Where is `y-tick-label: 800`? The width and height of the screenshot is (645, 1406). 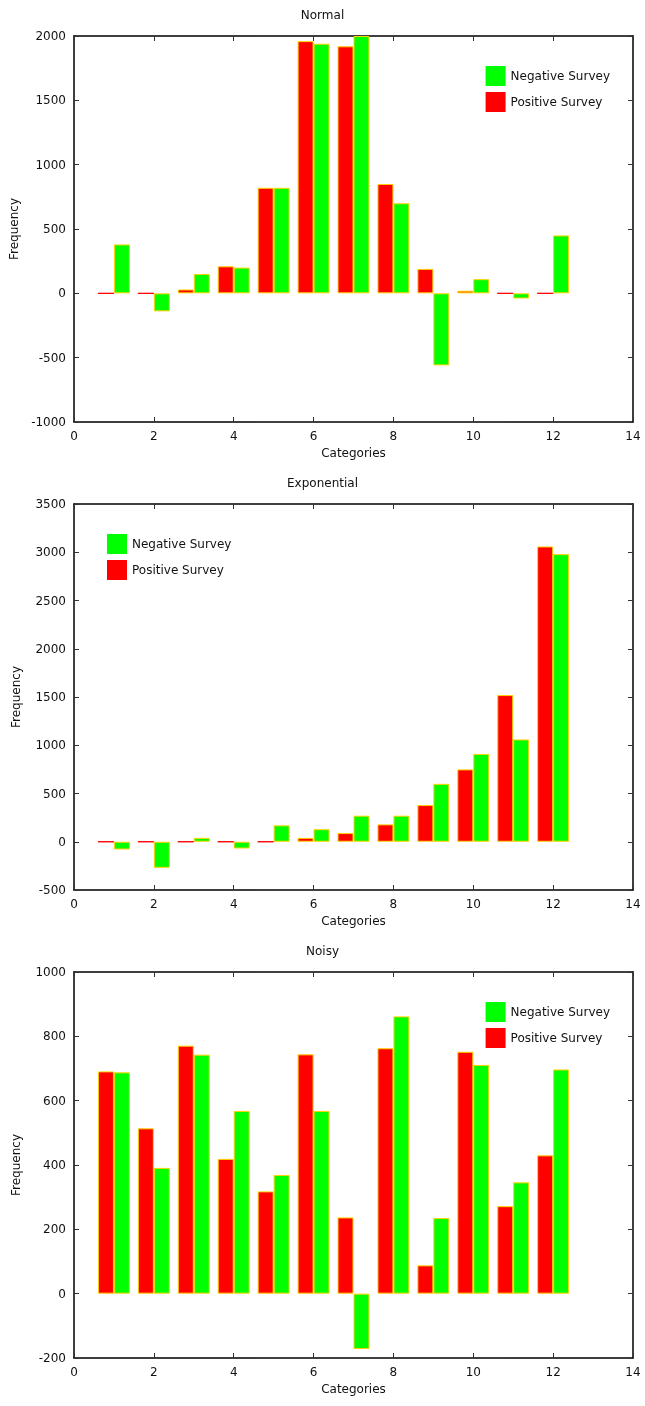
y-tick-label: 800 is located at coordinates (54, 1036).